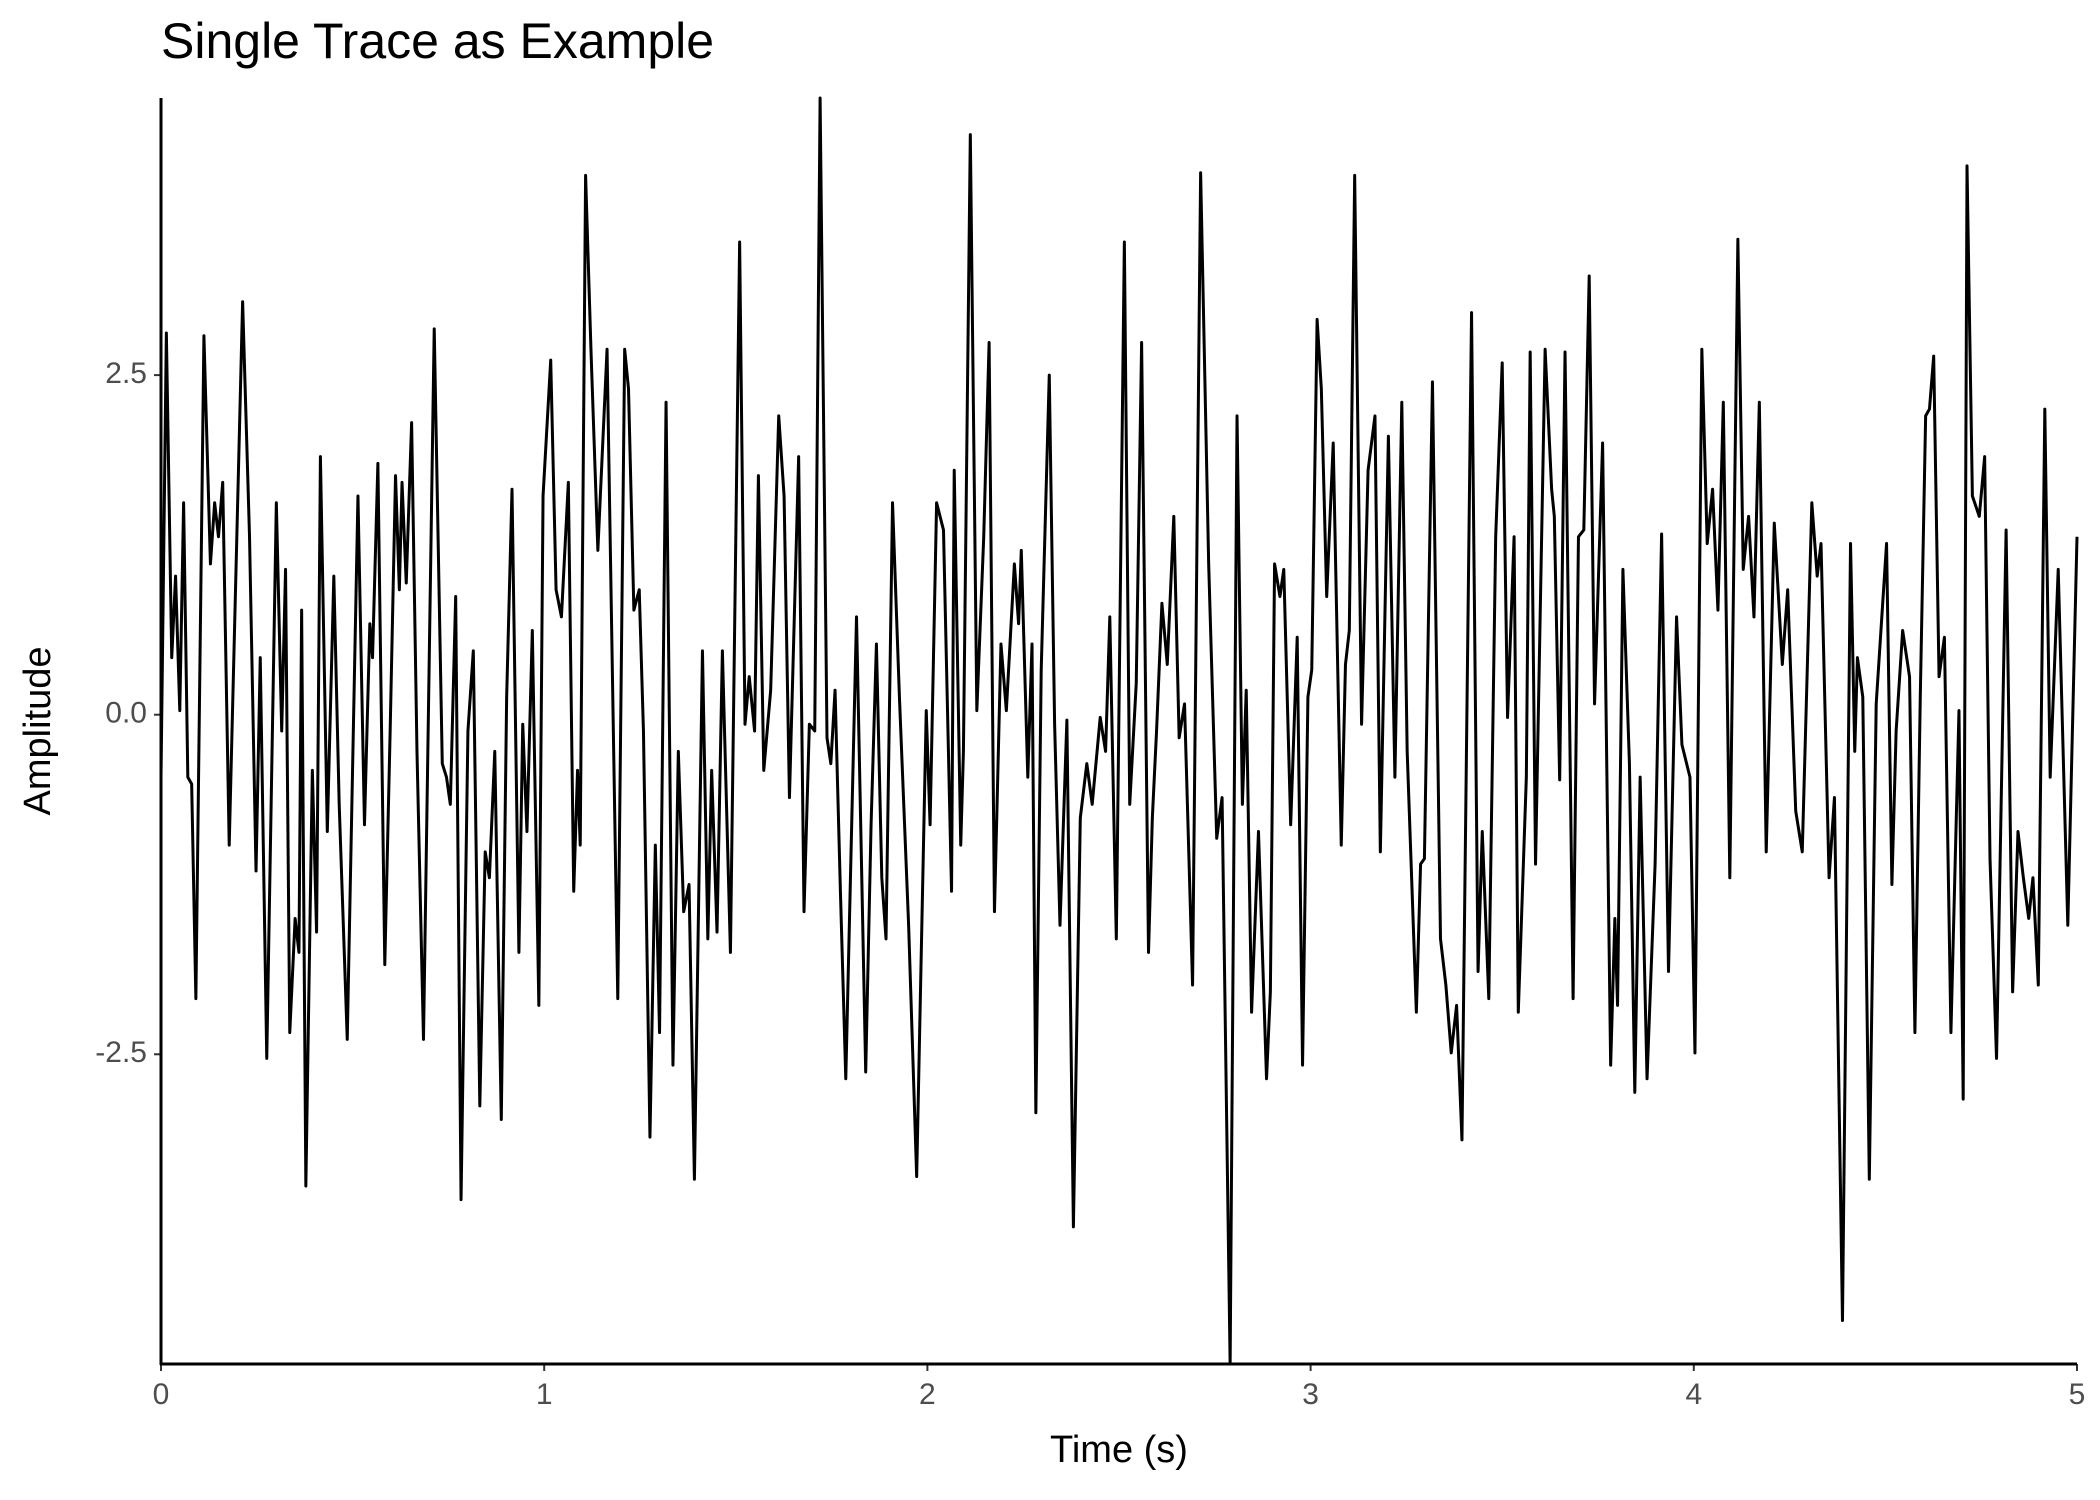 The height and width of the screenshot is (1500, 2100). Describe the element at coordinates (161, 1394) in the screenshot. I see `x-tick-label: 0` at that location.